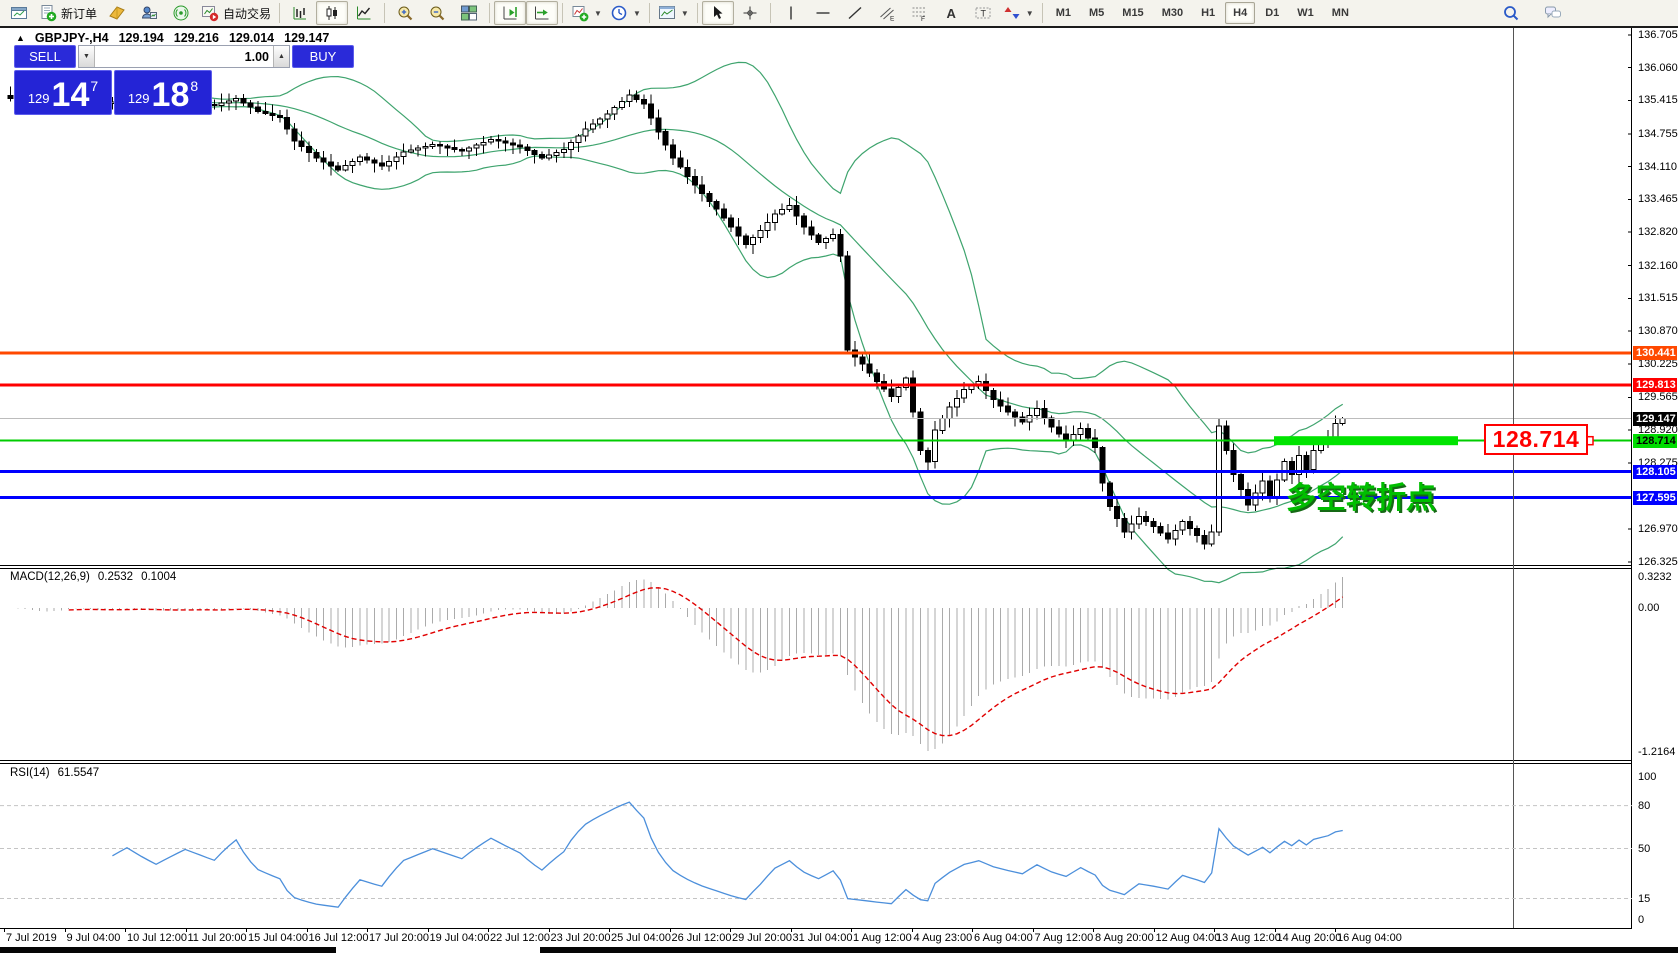  What do you see at coordinates (399, 938) in the screenshot?
I see `time-tick-label: 17 Jul 20:00` at bounding box center [399, 938].